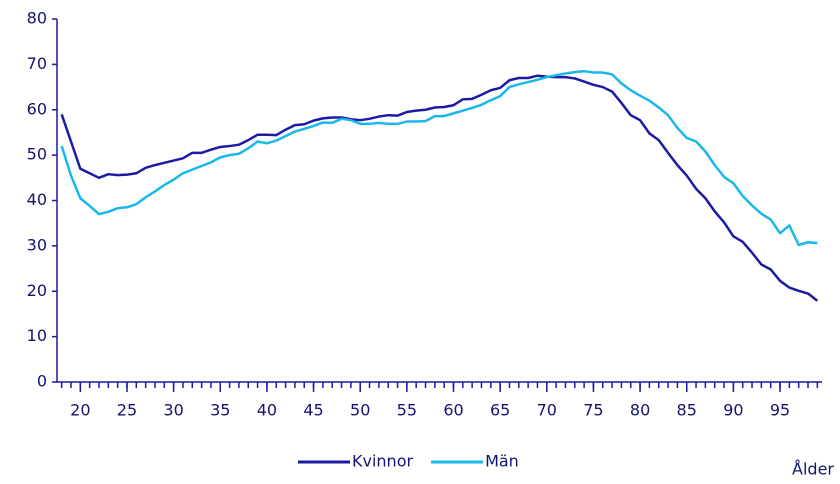  Describe the element at coordinates (407, 410) in the screenshot. I see `x-tick-label: 55` at that location.